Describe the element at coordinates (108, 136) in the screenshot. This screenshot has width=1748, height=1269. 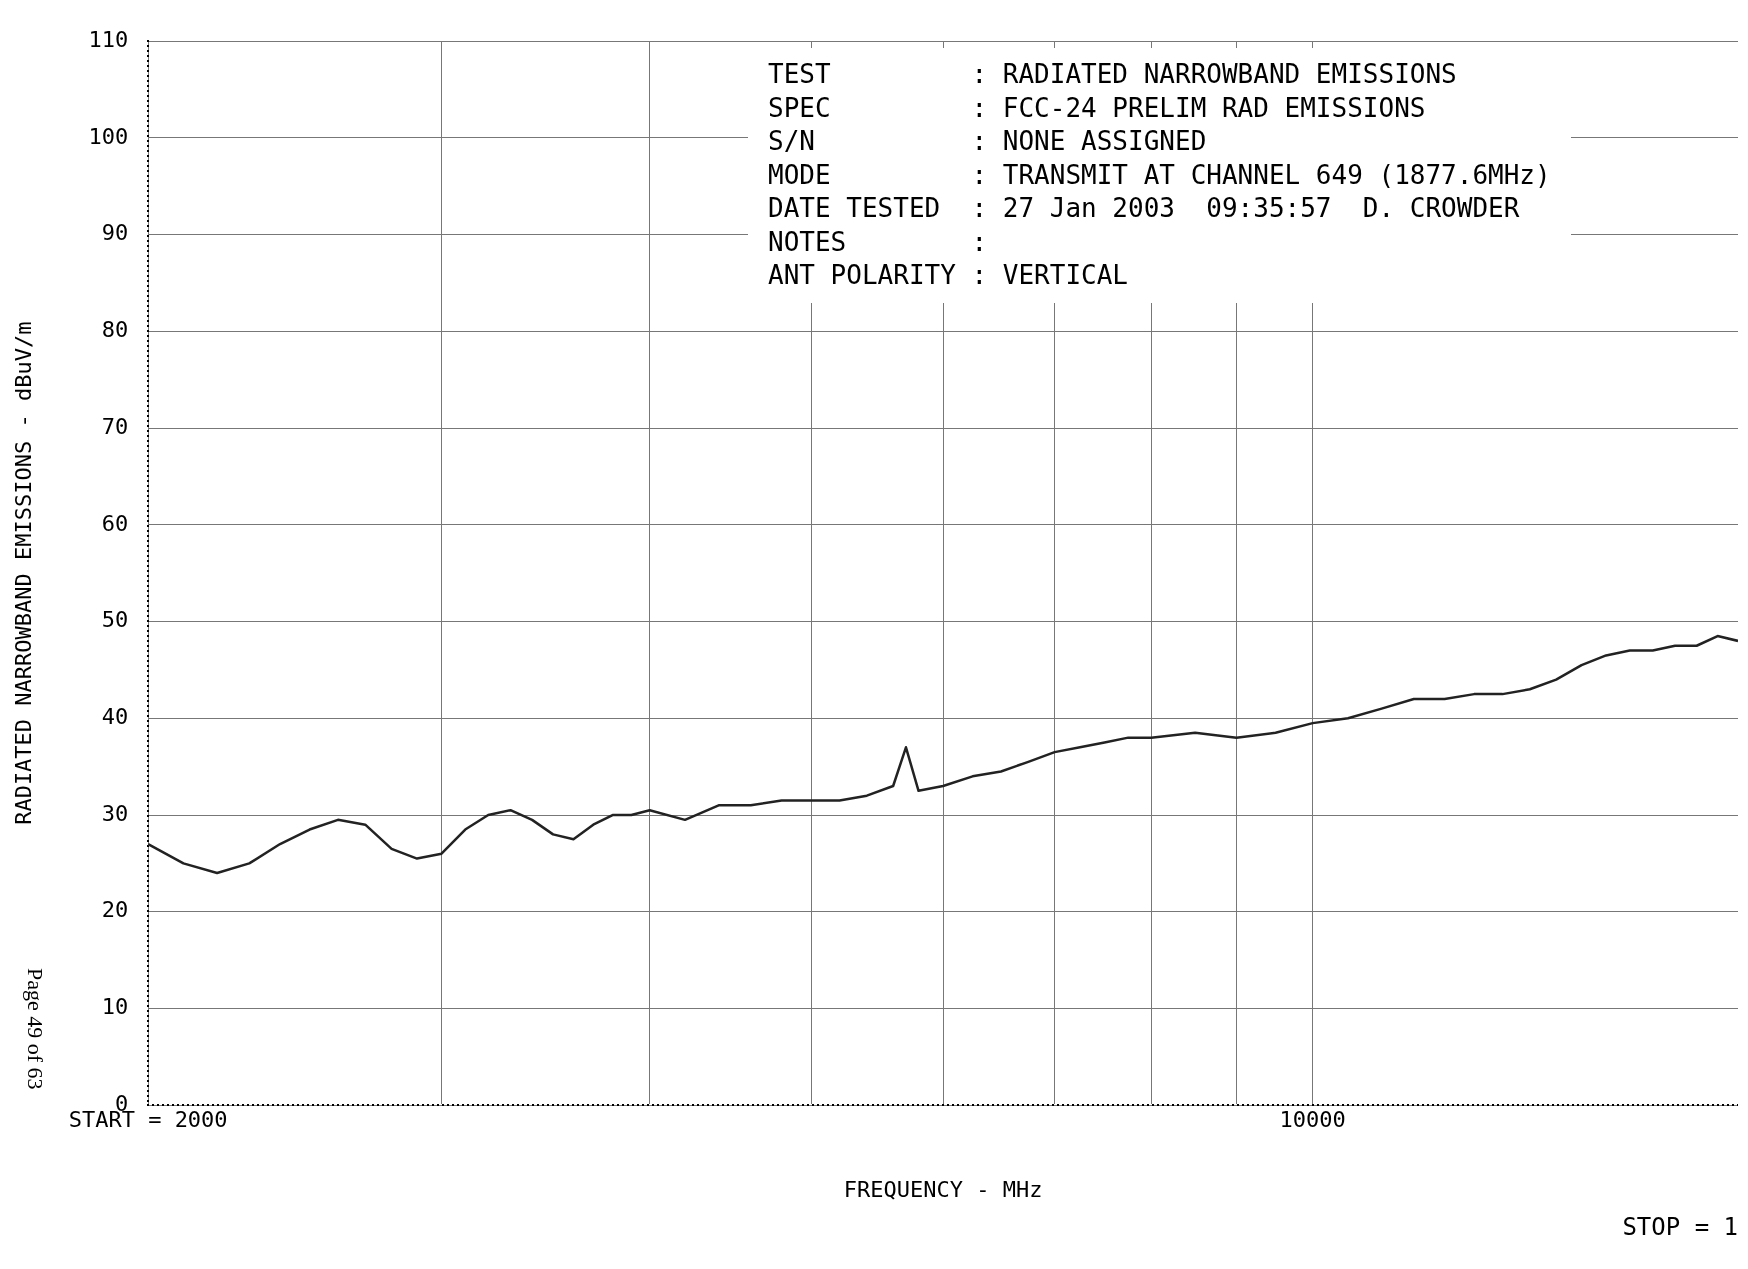
I see `y-tick-label: 100` at that location.